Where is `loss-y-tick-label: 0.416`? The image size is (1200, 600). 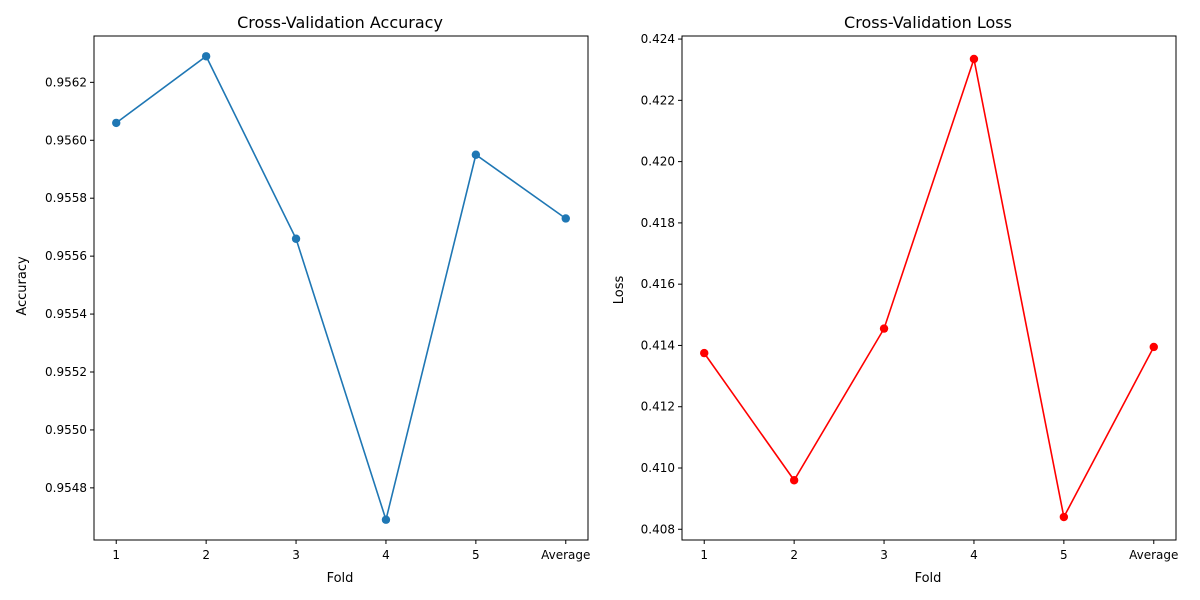 loss-y-tick-label: 0.416 is located at coordinates (658, 284).